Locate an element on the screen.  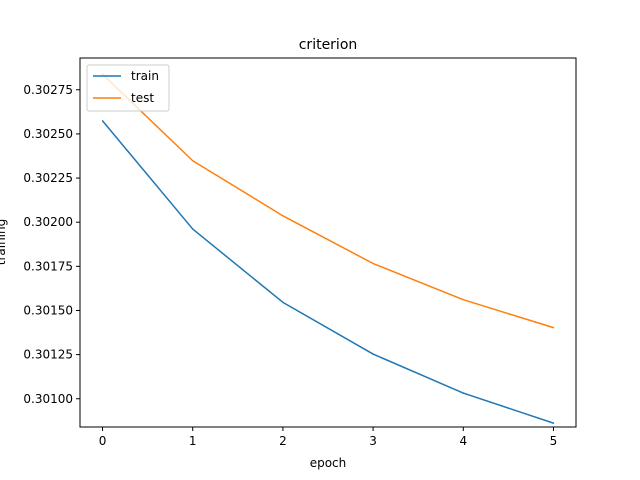
legend-label-train: train is located at coordinates (145, 76).